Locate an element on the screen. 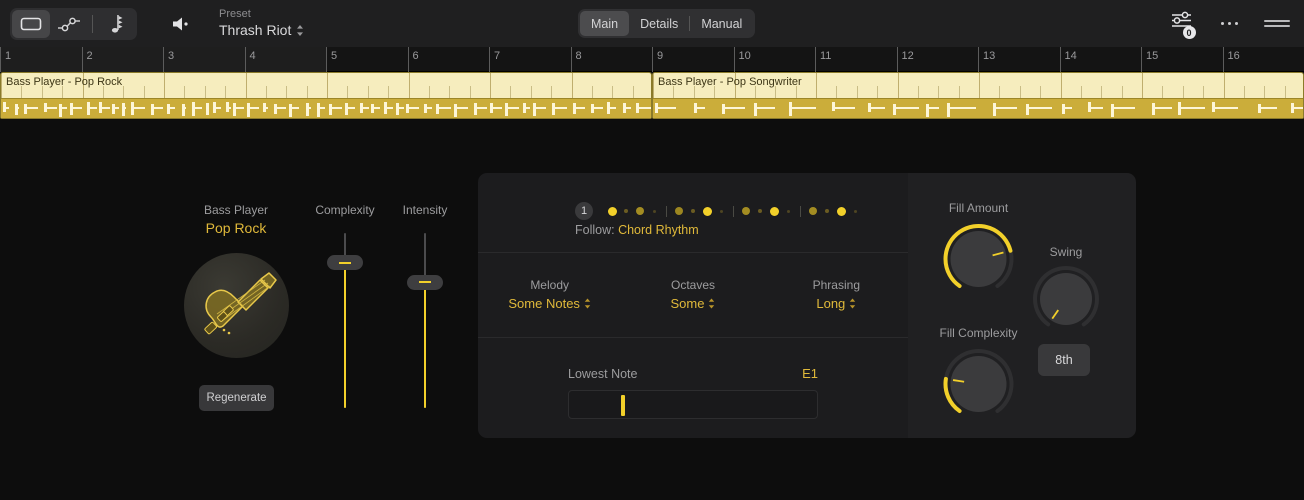  complexity-slider: Complexity is located at coordinates (345, 305).